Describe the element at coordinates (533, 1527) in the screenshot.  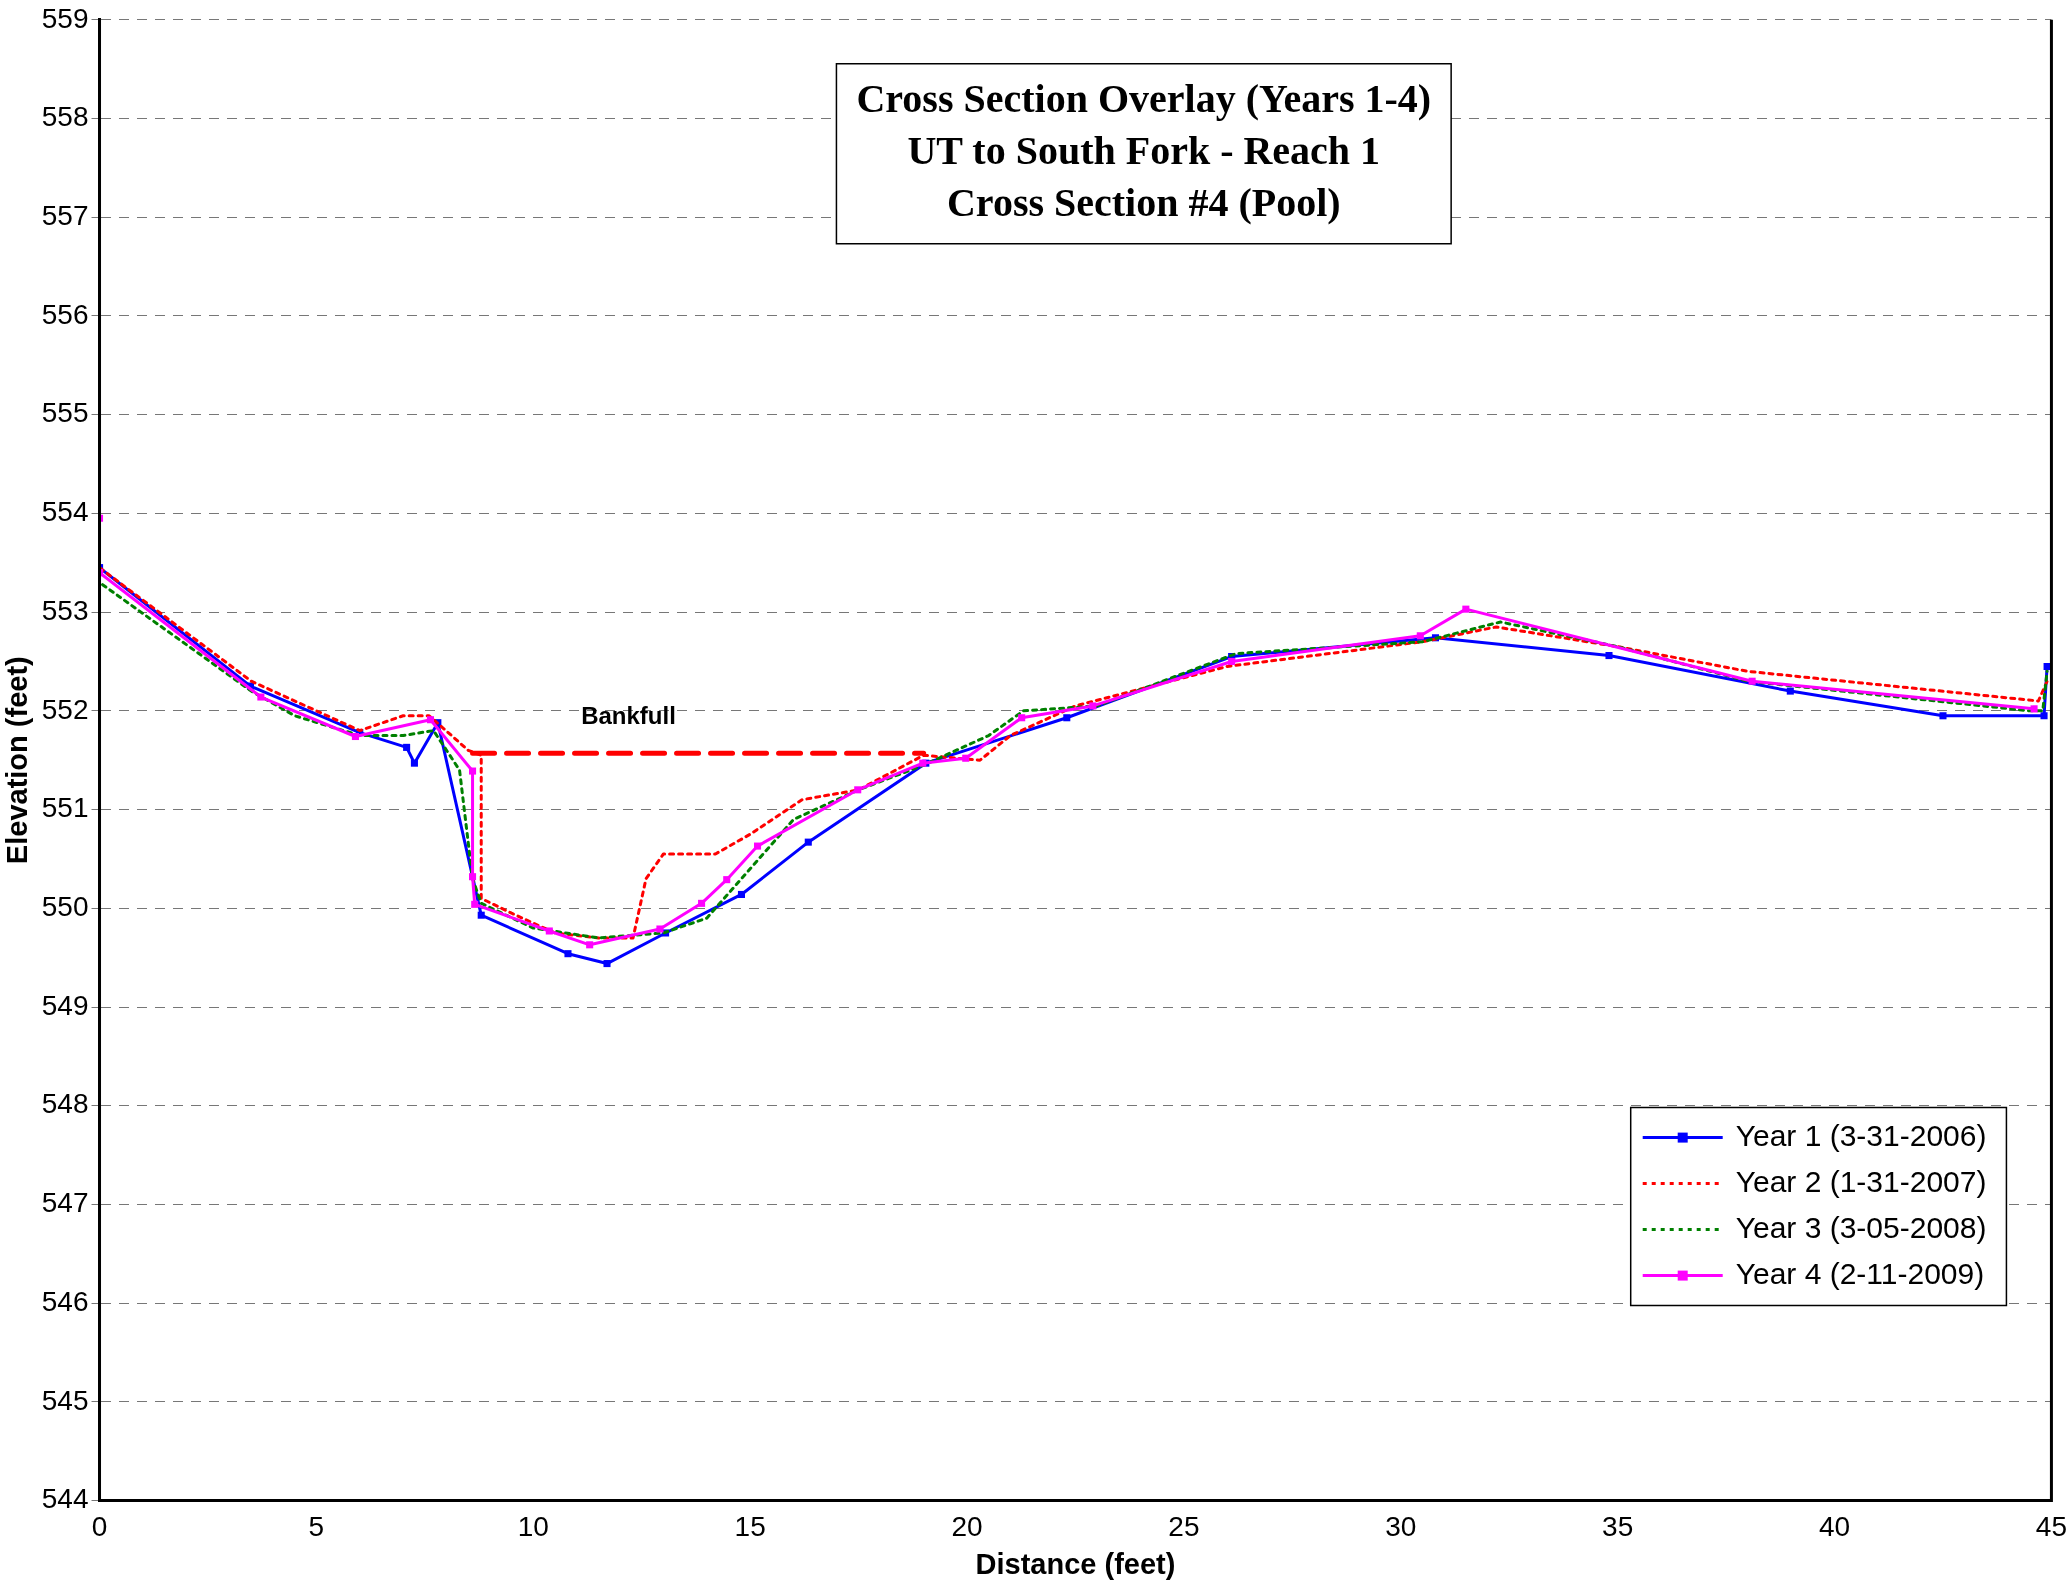
I see `x-tick-label: 10` at that location.